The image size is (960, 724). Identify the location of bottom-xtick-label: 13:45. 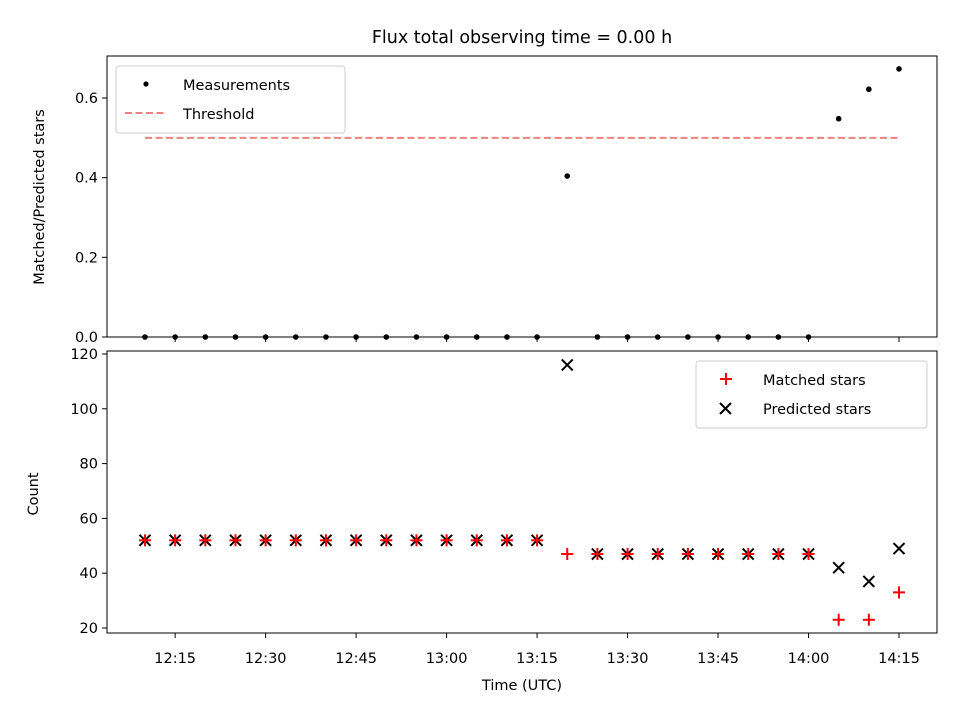
(718, 659).